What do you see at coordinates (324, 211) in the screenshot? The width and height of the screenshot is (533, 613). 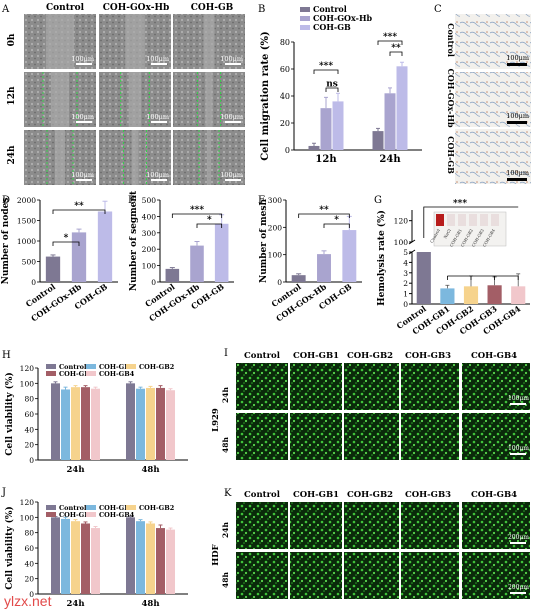 I see `significance-label: **` at bounding box center [324, 211].